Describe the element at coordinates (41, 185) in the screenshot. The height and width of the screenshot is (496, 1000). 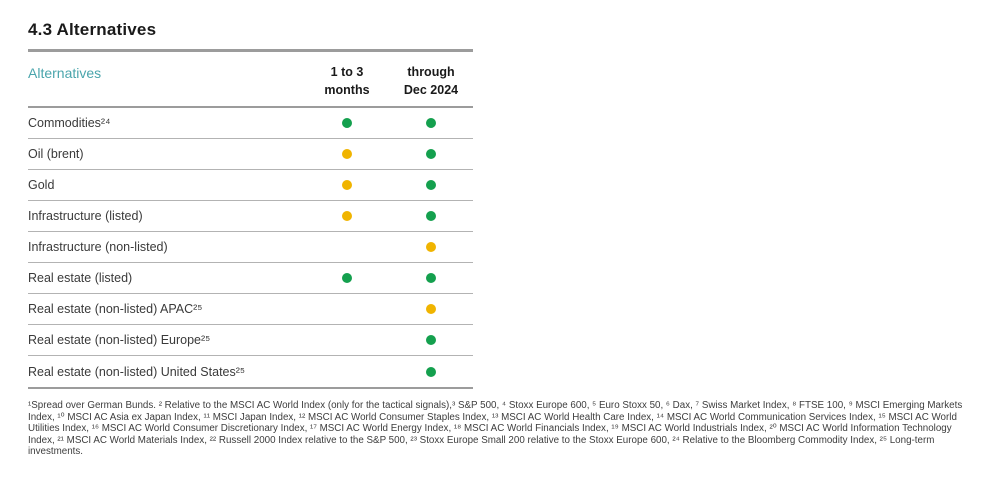
I see `row-label: Gold` at that location.